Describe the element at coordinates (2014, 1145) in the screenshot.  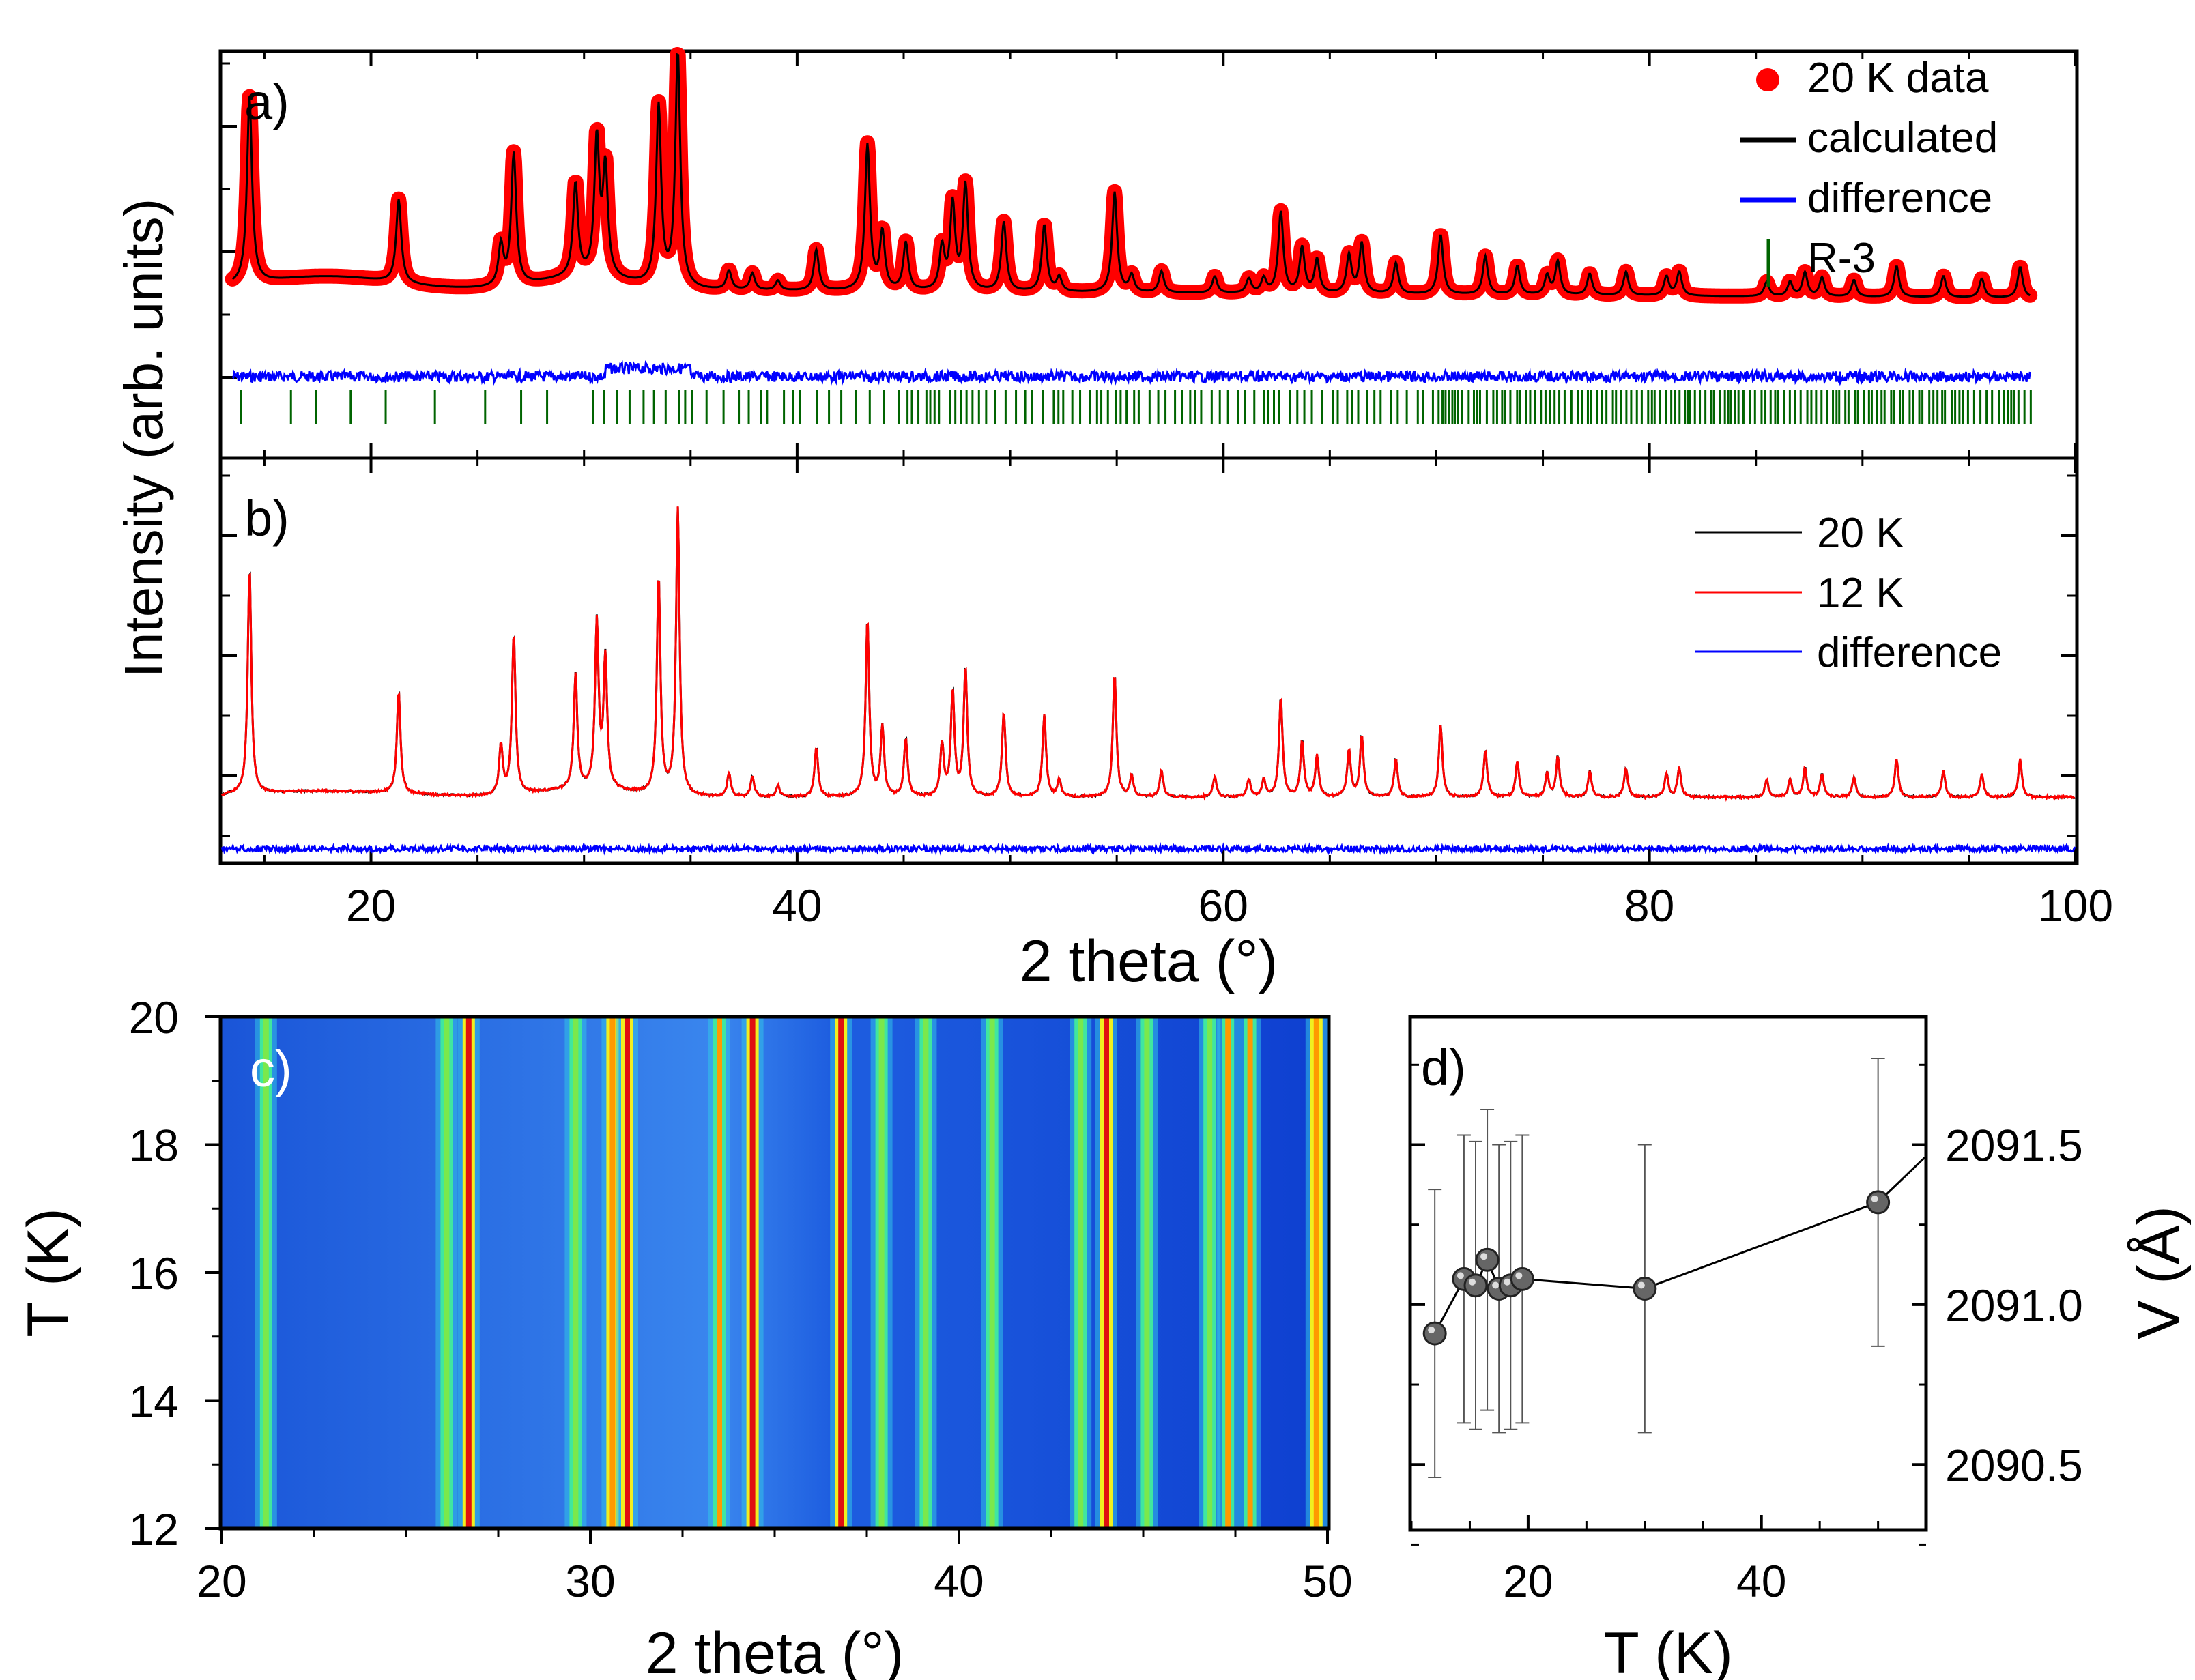
I see `ytick-label: 2091.5` at that location.